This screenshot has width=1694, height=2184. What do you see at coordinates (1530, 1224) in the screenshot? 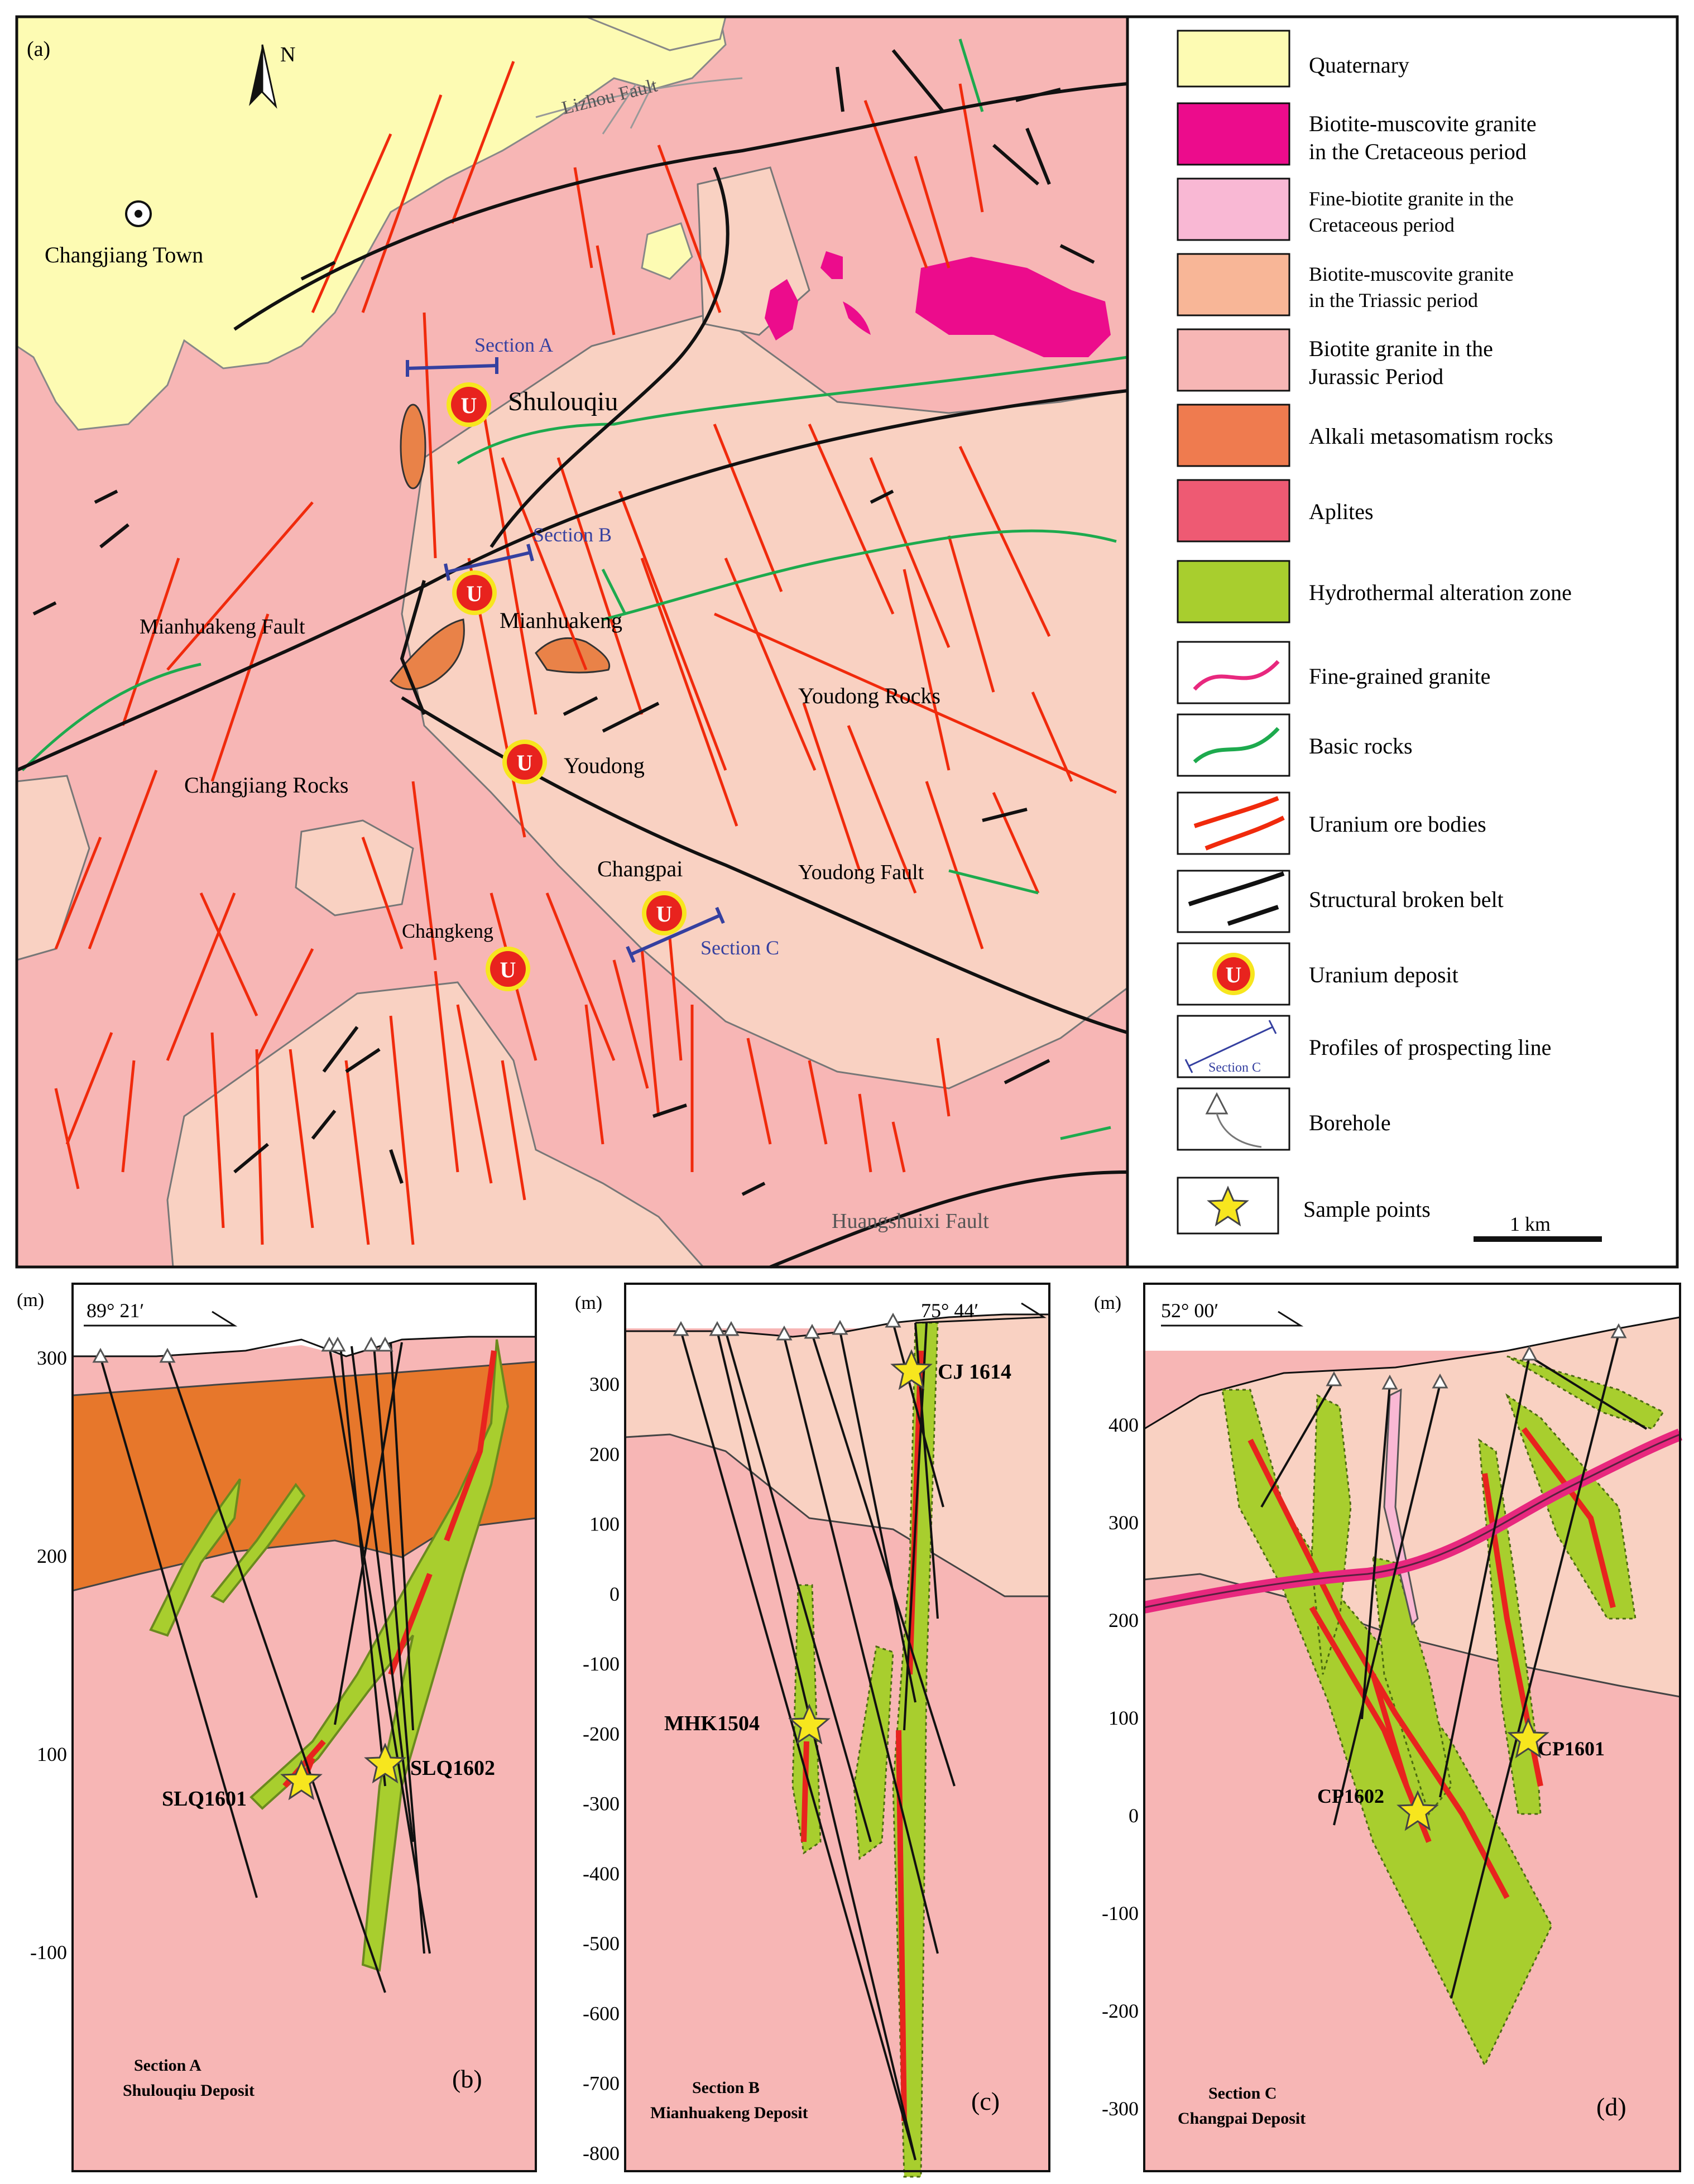
I see `svg-text: 1 km` at bounding box center [1530, 1224].